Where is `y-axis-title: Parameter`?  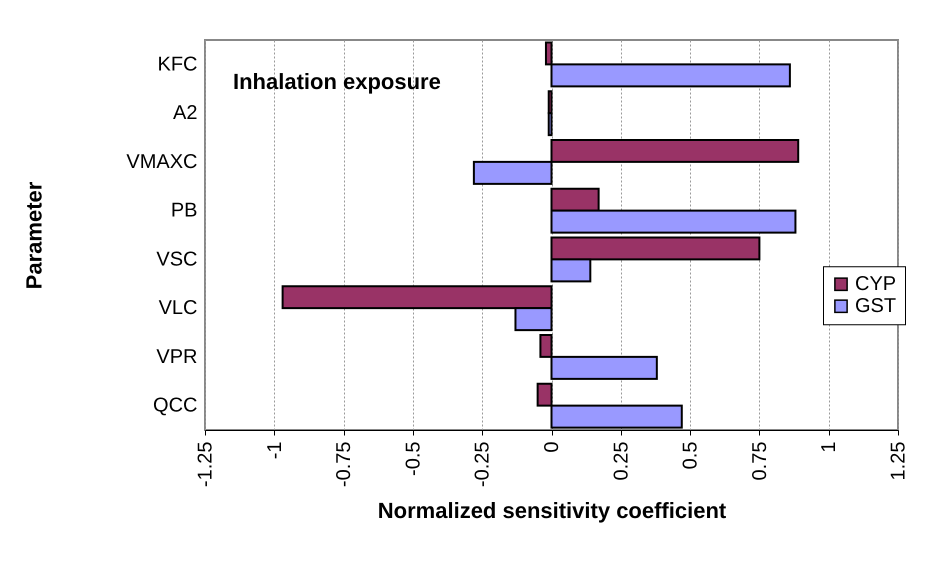 y-axis-title: Parameter is located at coordinates (33, 235).